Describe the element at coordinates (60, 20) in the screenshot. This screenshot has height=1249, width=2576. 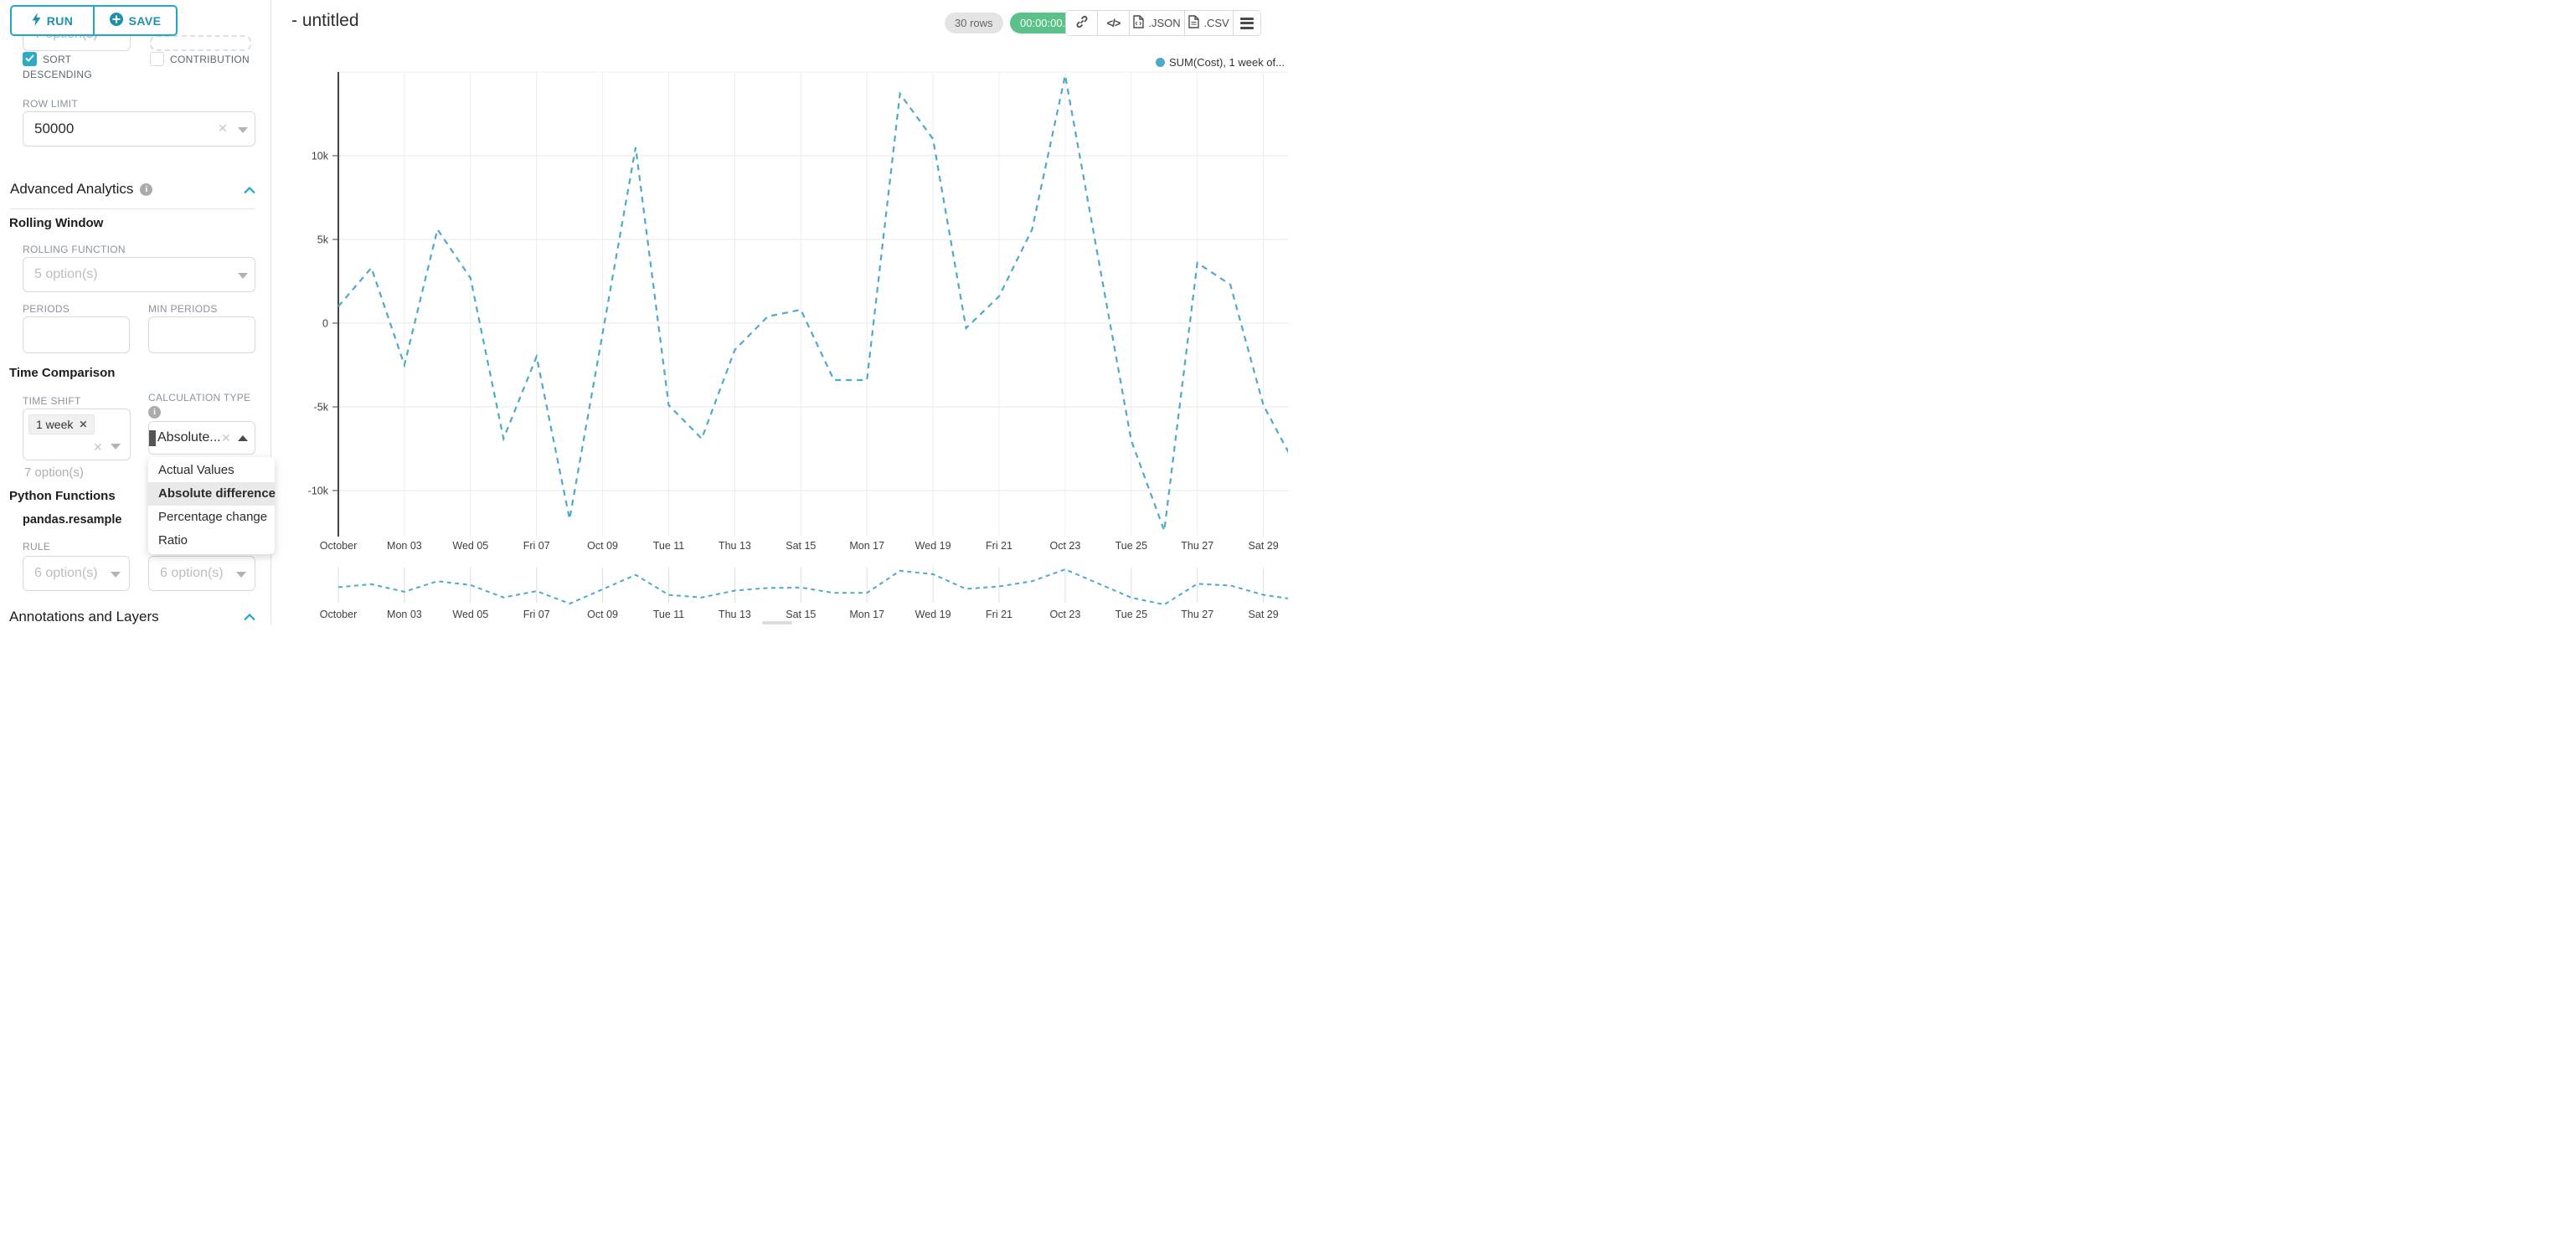
I see `run-button-label: RUN` at that location.